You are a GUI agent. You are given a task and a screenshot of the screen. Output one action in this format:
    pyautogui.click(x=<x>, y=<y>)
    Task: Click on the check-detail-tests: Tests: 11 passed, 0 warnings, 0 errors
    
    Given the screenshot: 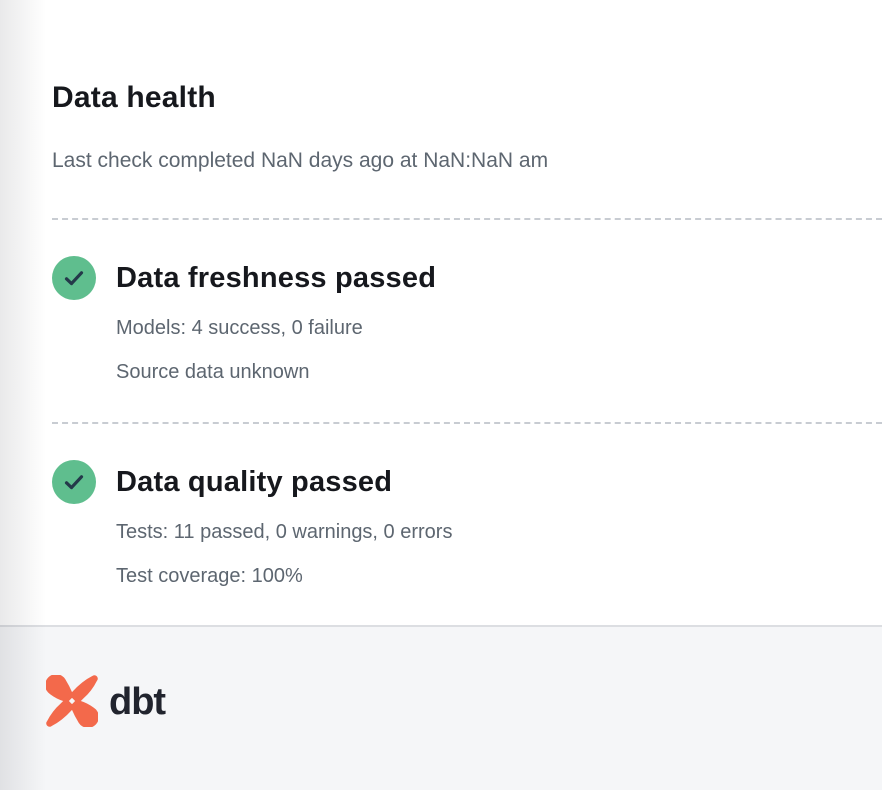 What is the action you would take?
    pyautogui.click(x=284, y=531)
    